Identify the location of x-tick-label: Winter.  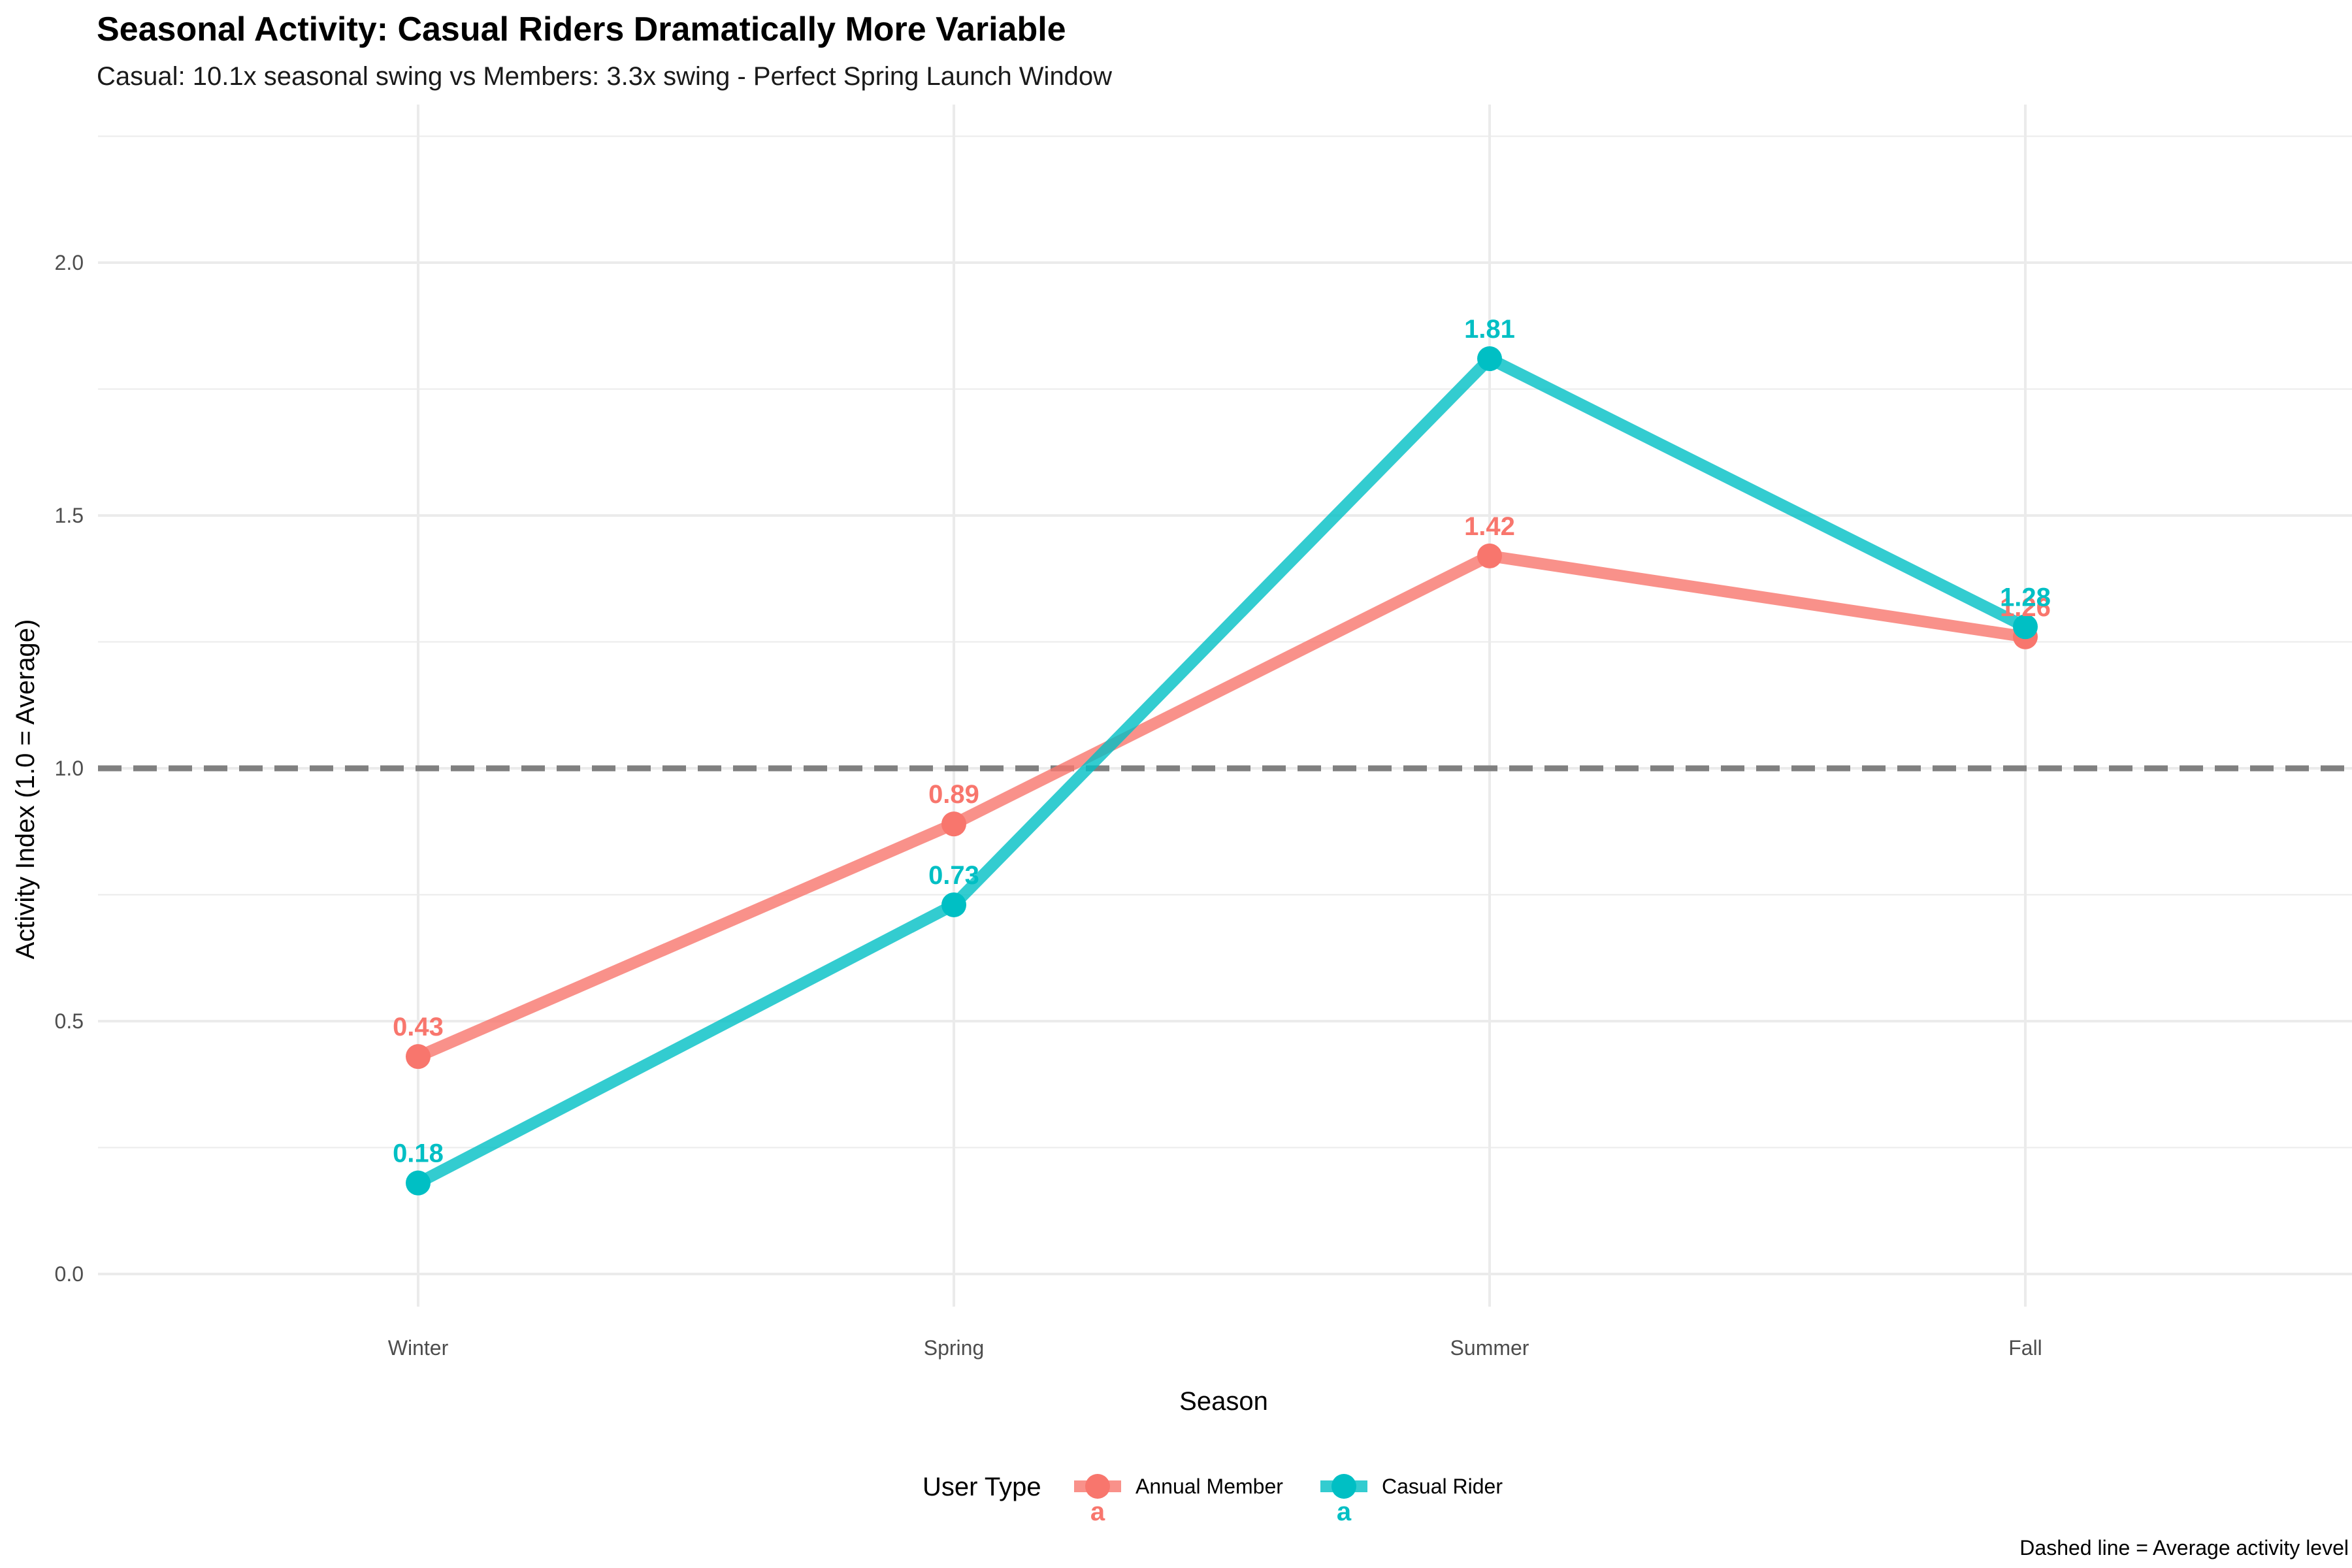
(418, 1348).